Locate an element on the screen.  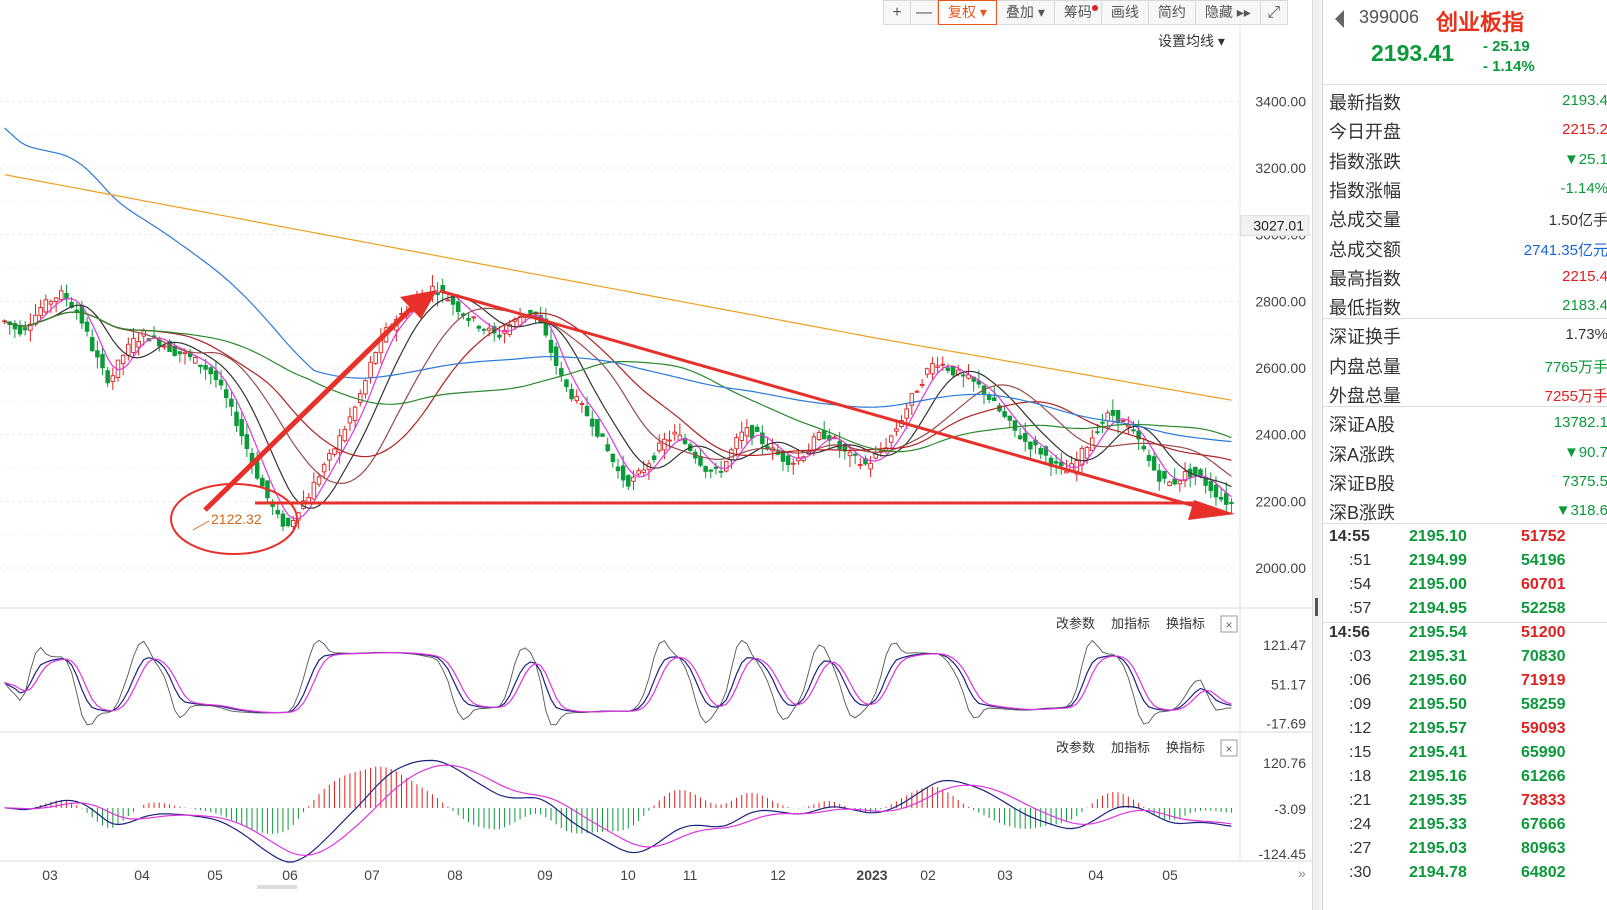
dropdown-arrow-icon: ▾ is located at coordinates (983, 12).